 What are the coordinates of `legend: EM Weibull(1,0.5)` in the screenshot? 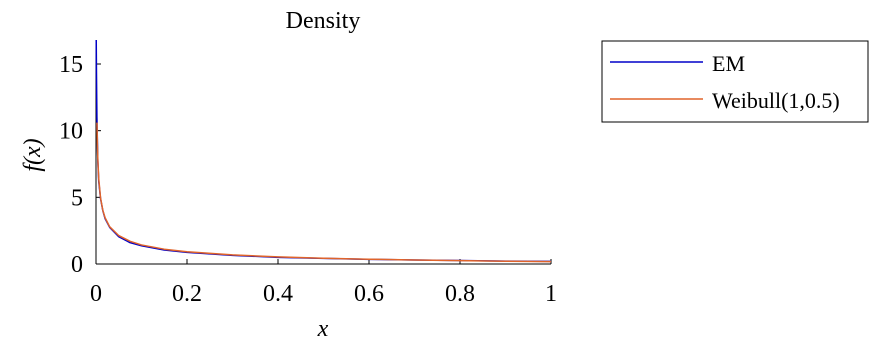 It's located at (735, 81).